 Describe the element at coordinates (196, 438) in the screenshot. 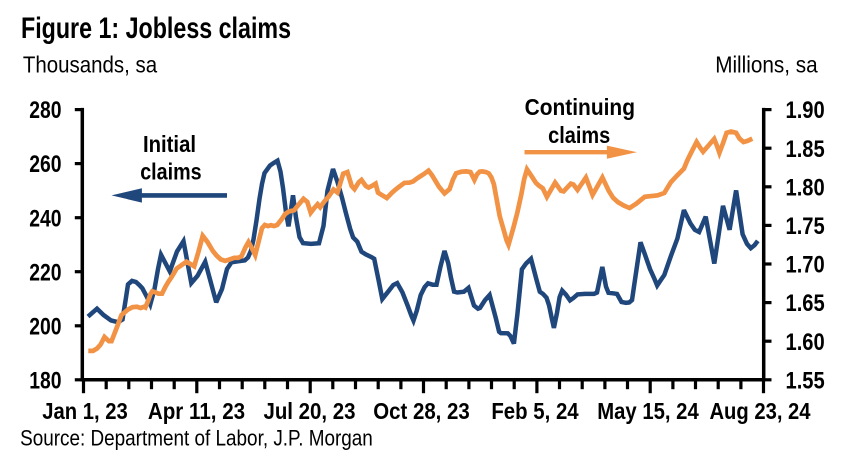

I see `svg-text:Source: Department of Labor, J: Source: Department of Labor, J.P. Morgan` at that location.